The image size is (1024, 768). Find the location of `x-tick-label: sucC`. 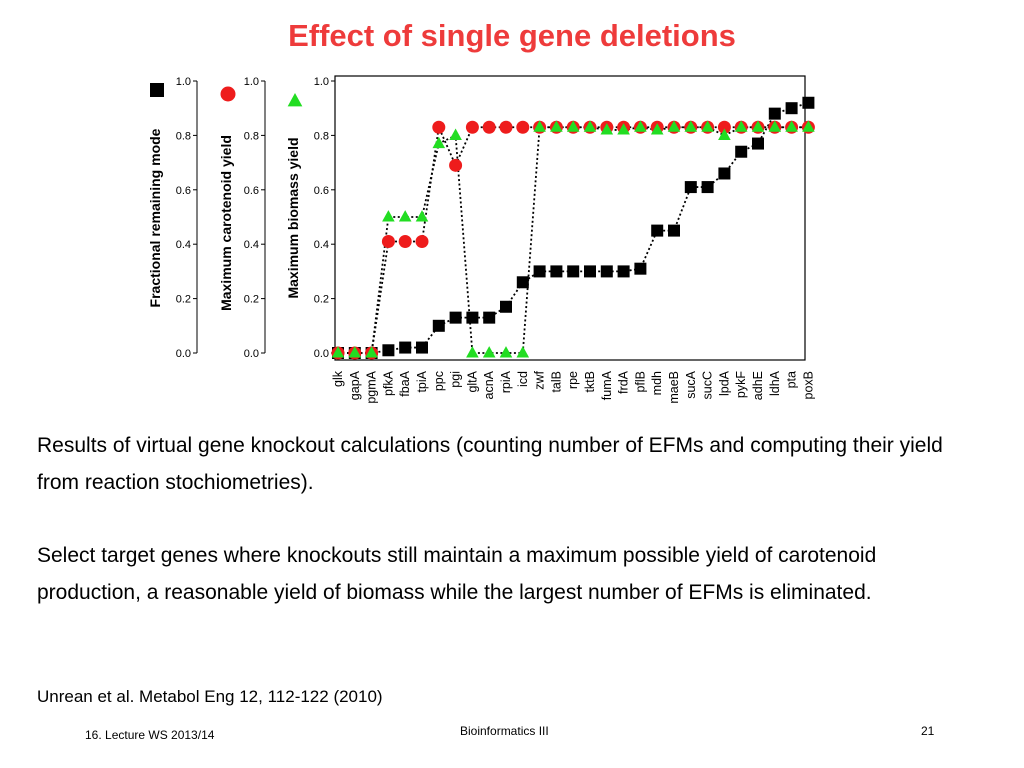

x-tick-label: sucC is located at coordinates (708, 385).